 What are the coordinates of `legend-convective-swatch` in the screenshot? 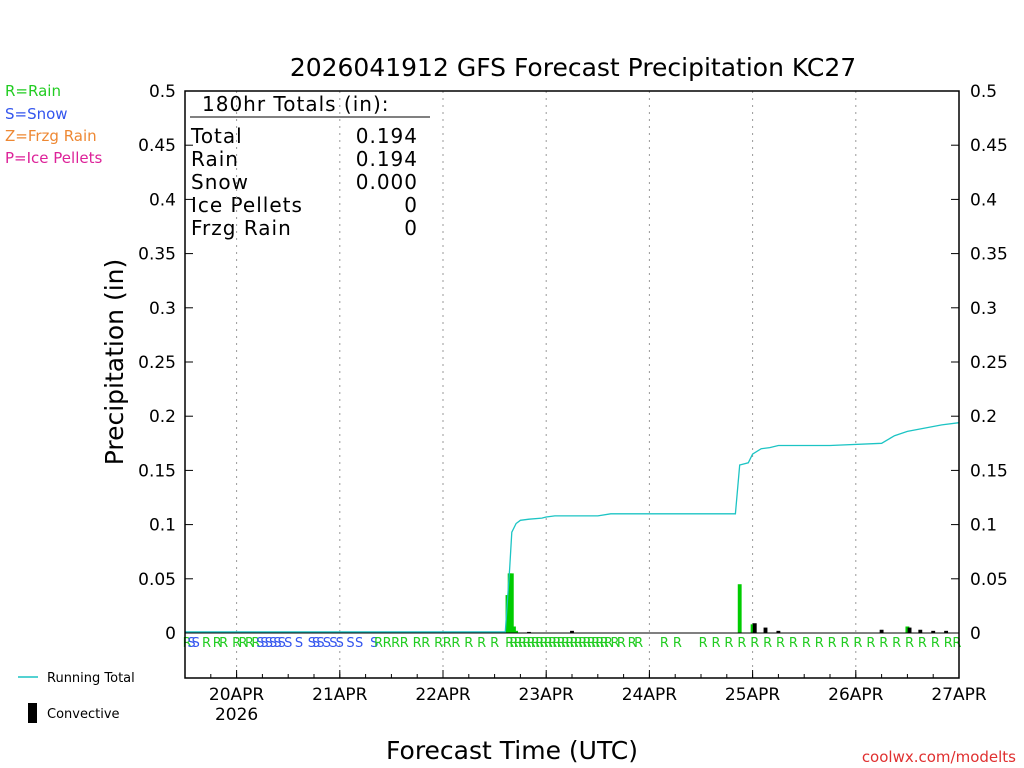 It's located at (32, 713).